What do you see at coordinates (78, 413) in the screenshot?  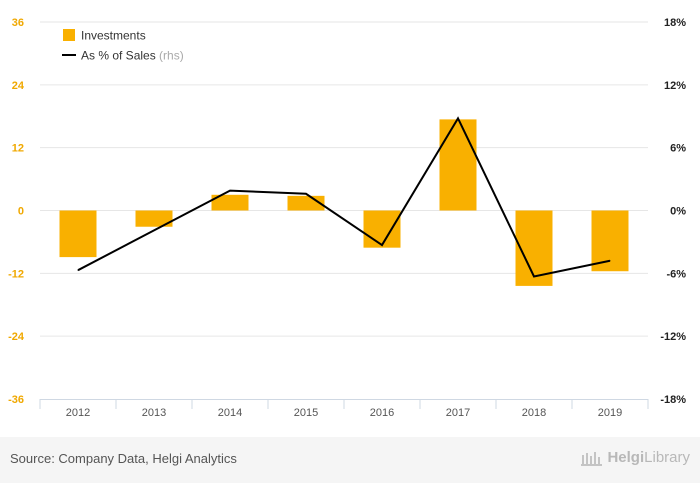 I see `x-tick-label: 2012` at bounding box center [78, 413].